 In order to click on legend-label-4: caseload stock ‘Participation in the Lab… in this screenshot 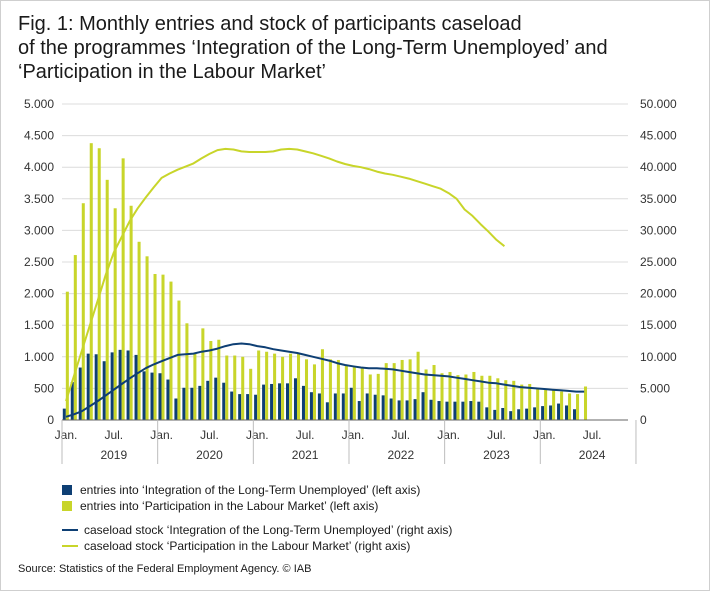, I will do `click(247, 546)`.